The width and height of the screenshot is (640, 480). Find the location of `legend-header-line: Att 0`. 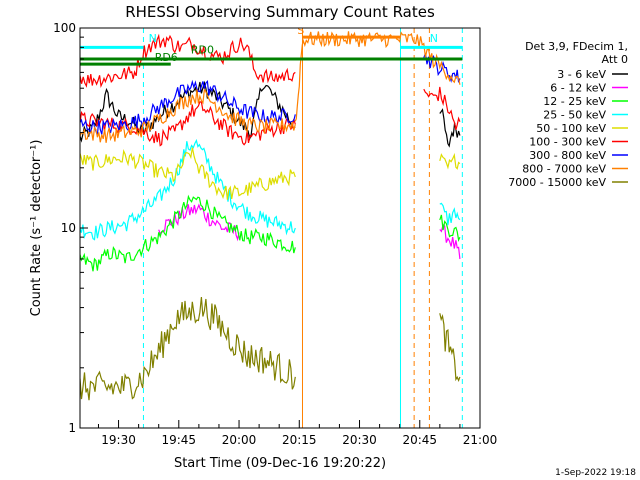

legend-header-line: Att 0 is located at coordinates (615, 59).